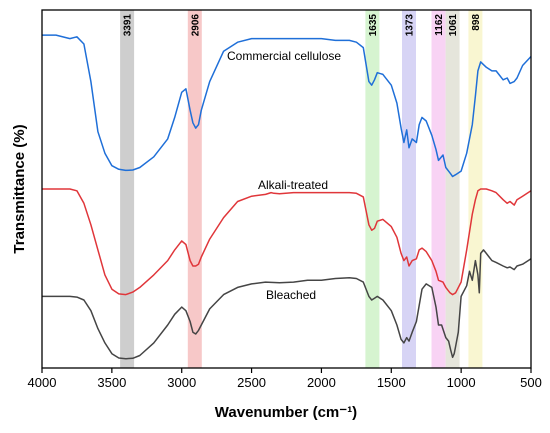  Describe the element at coordinates (251, 382) in the screenshot. I see `x-tick-label-2500: 2500` at that location.